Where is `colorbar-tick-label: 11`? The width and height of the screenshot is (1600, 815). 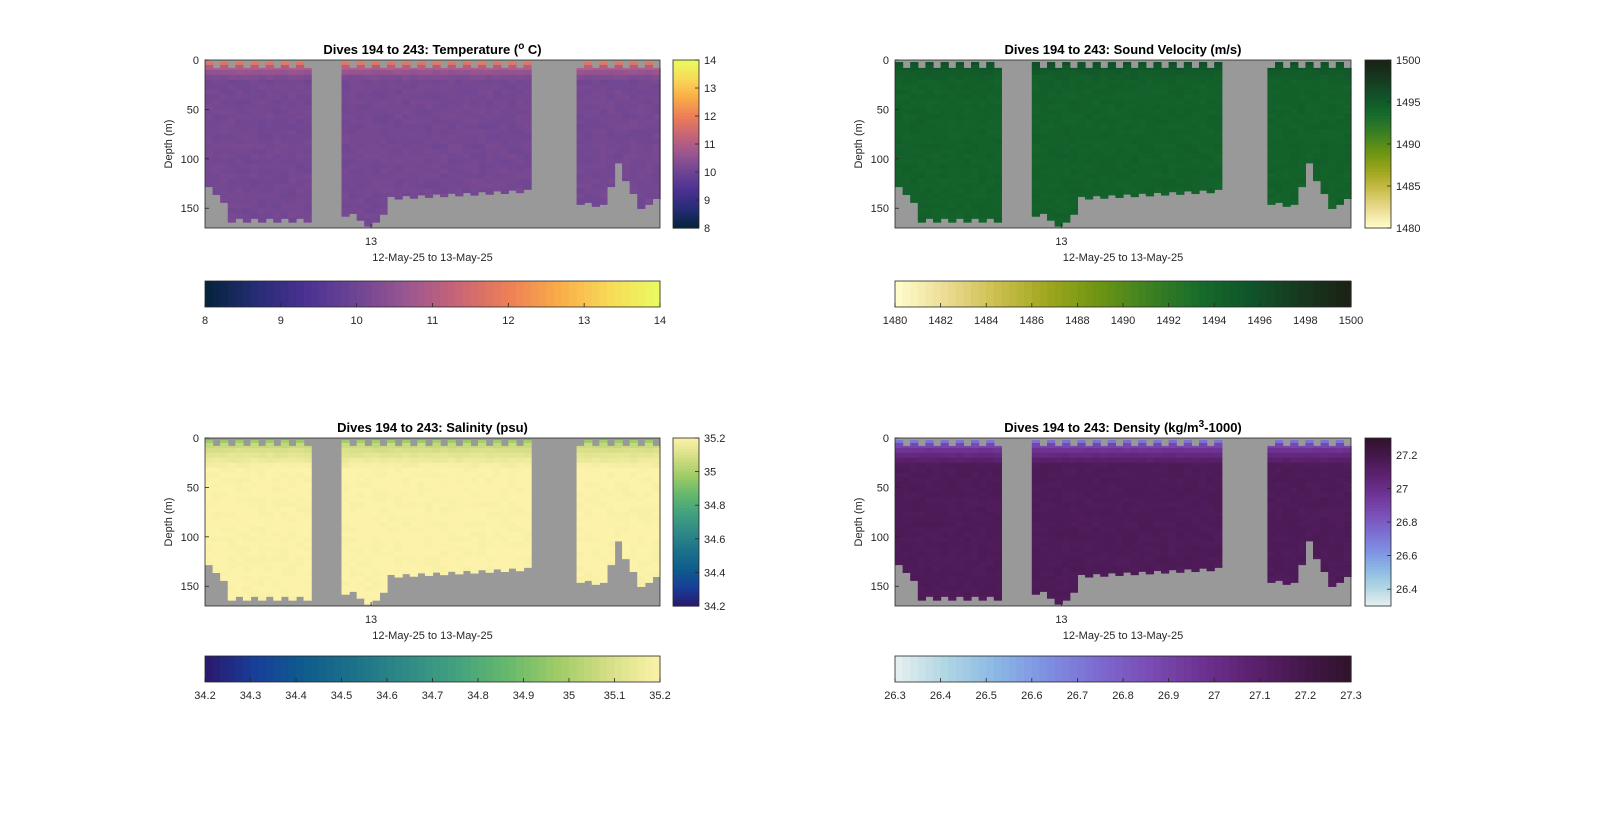
colorbar-tick-label: 11 is located at coordinates (432, 321).